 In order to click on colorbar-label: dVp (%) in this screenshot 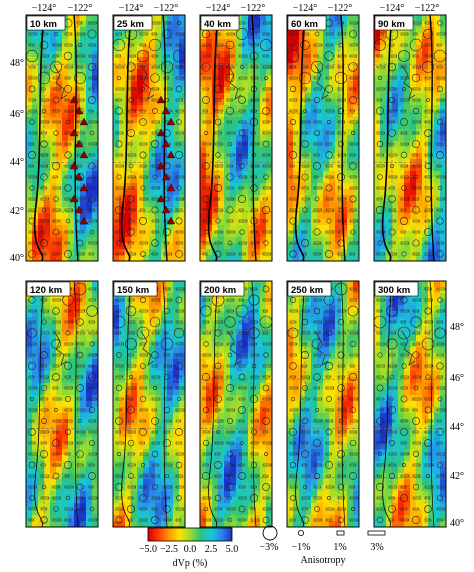, I will do `click(190, 563)`.